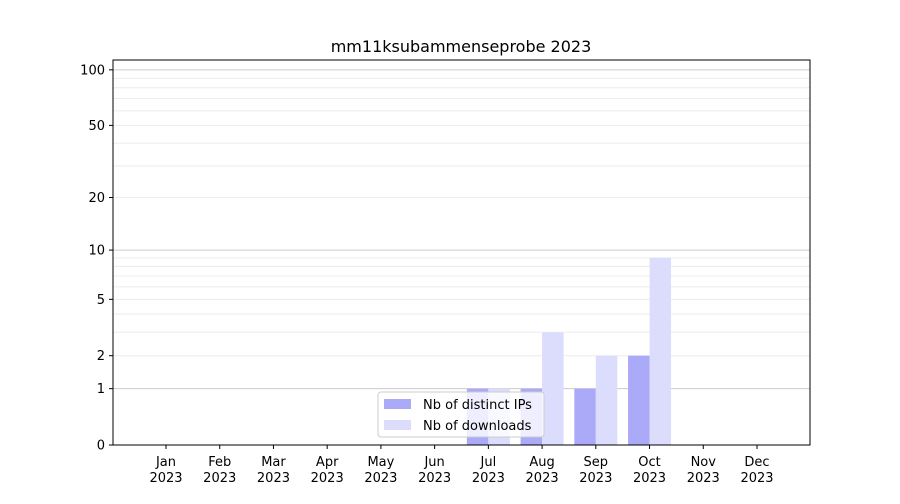  I want to click on y-tick-label: 1, so click(101, 389).